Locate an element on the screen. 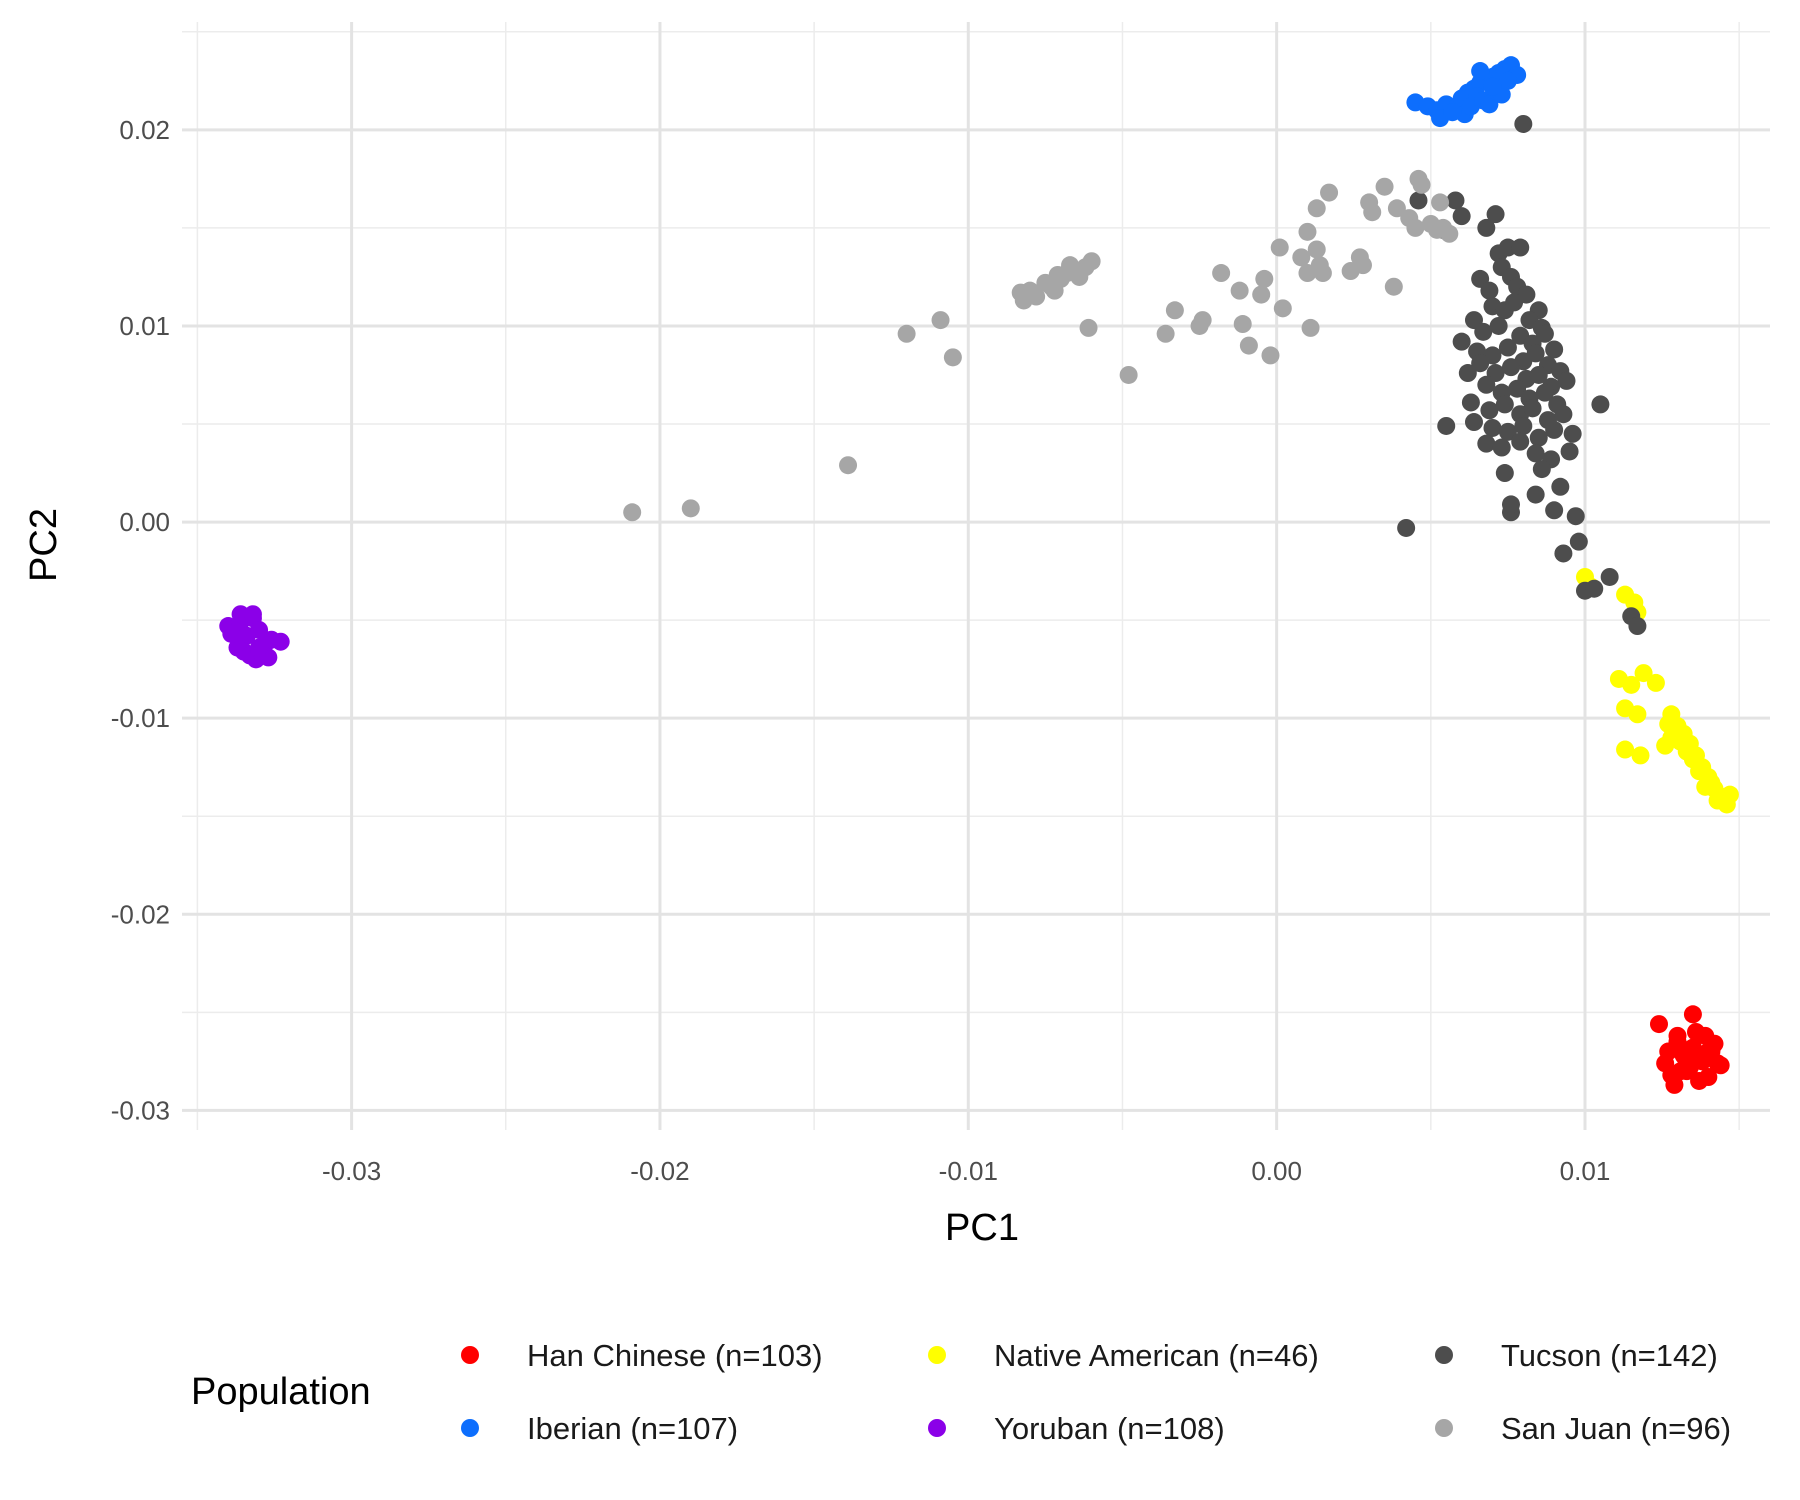 The image size is (1800, 1500). y-tick-label: -0.03 is located at coordinates (140, 1110).